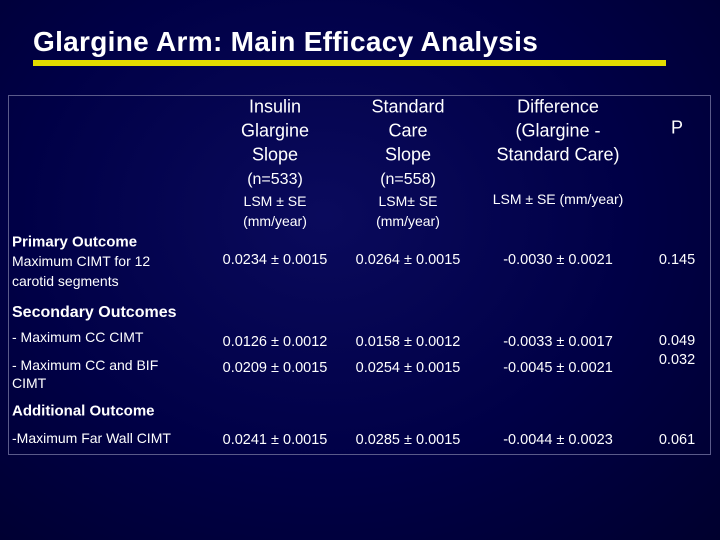 The height and width of the screenshot is (540, 720). What do you see at coordinates (78, 337) in the screenshot?
I see `row-label: - Maximum CC CIMT` at bounding box center [78, 337].